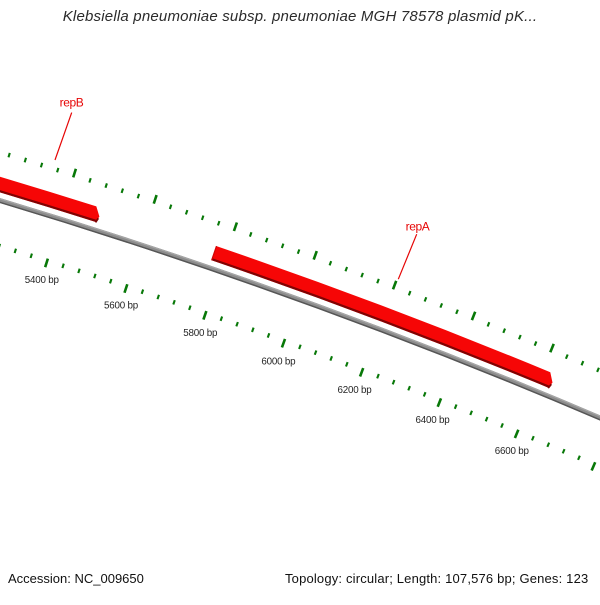  Describe the element at coordinates (121, 306) in the screenshot. I see `svg-text: 5600 bp` at that location.